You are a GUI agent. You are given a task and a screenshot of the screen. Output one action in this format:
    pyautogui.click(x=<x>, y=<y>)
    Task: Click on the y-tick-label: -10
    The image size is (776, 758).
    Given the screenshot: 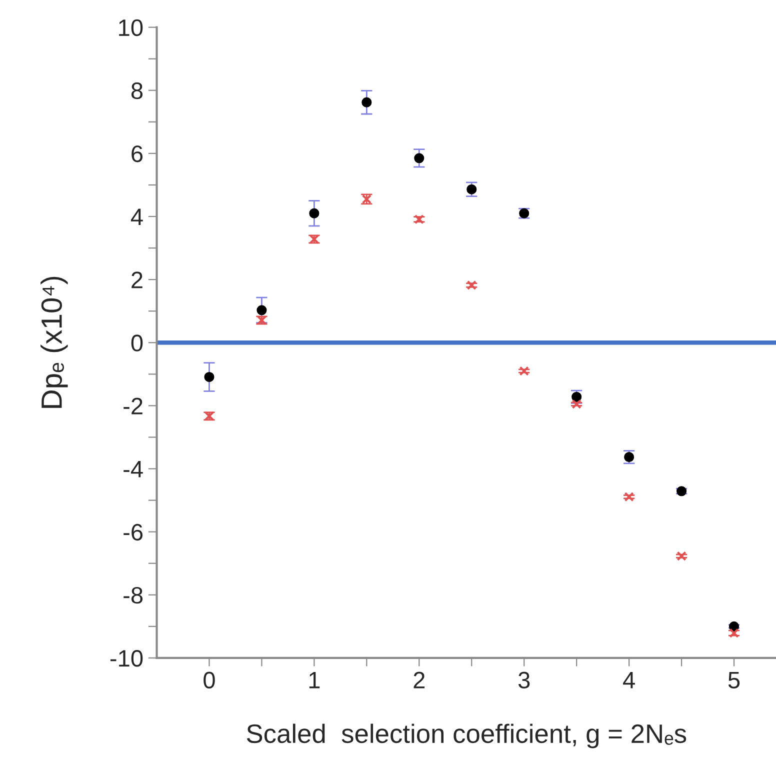 What is the action you would take?
    pyautogui.click(x=126, y=658)
    